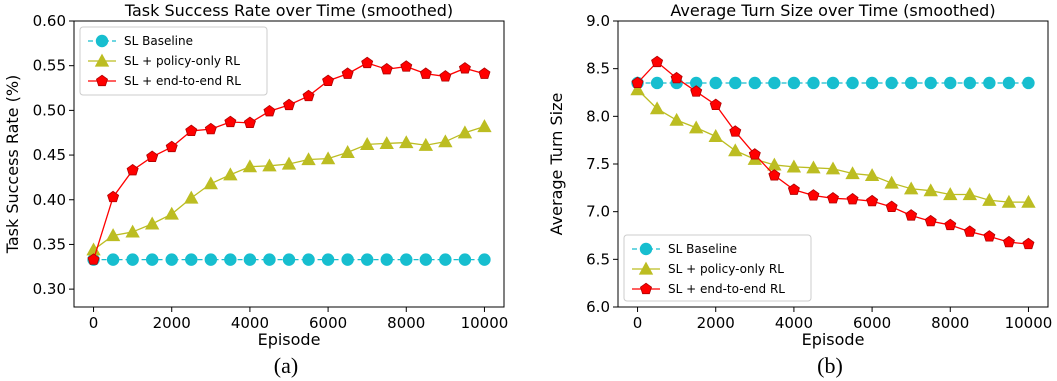 The image size is (1057, 381). I want to click on y-tick-label: 6.5, so click(598, 259).